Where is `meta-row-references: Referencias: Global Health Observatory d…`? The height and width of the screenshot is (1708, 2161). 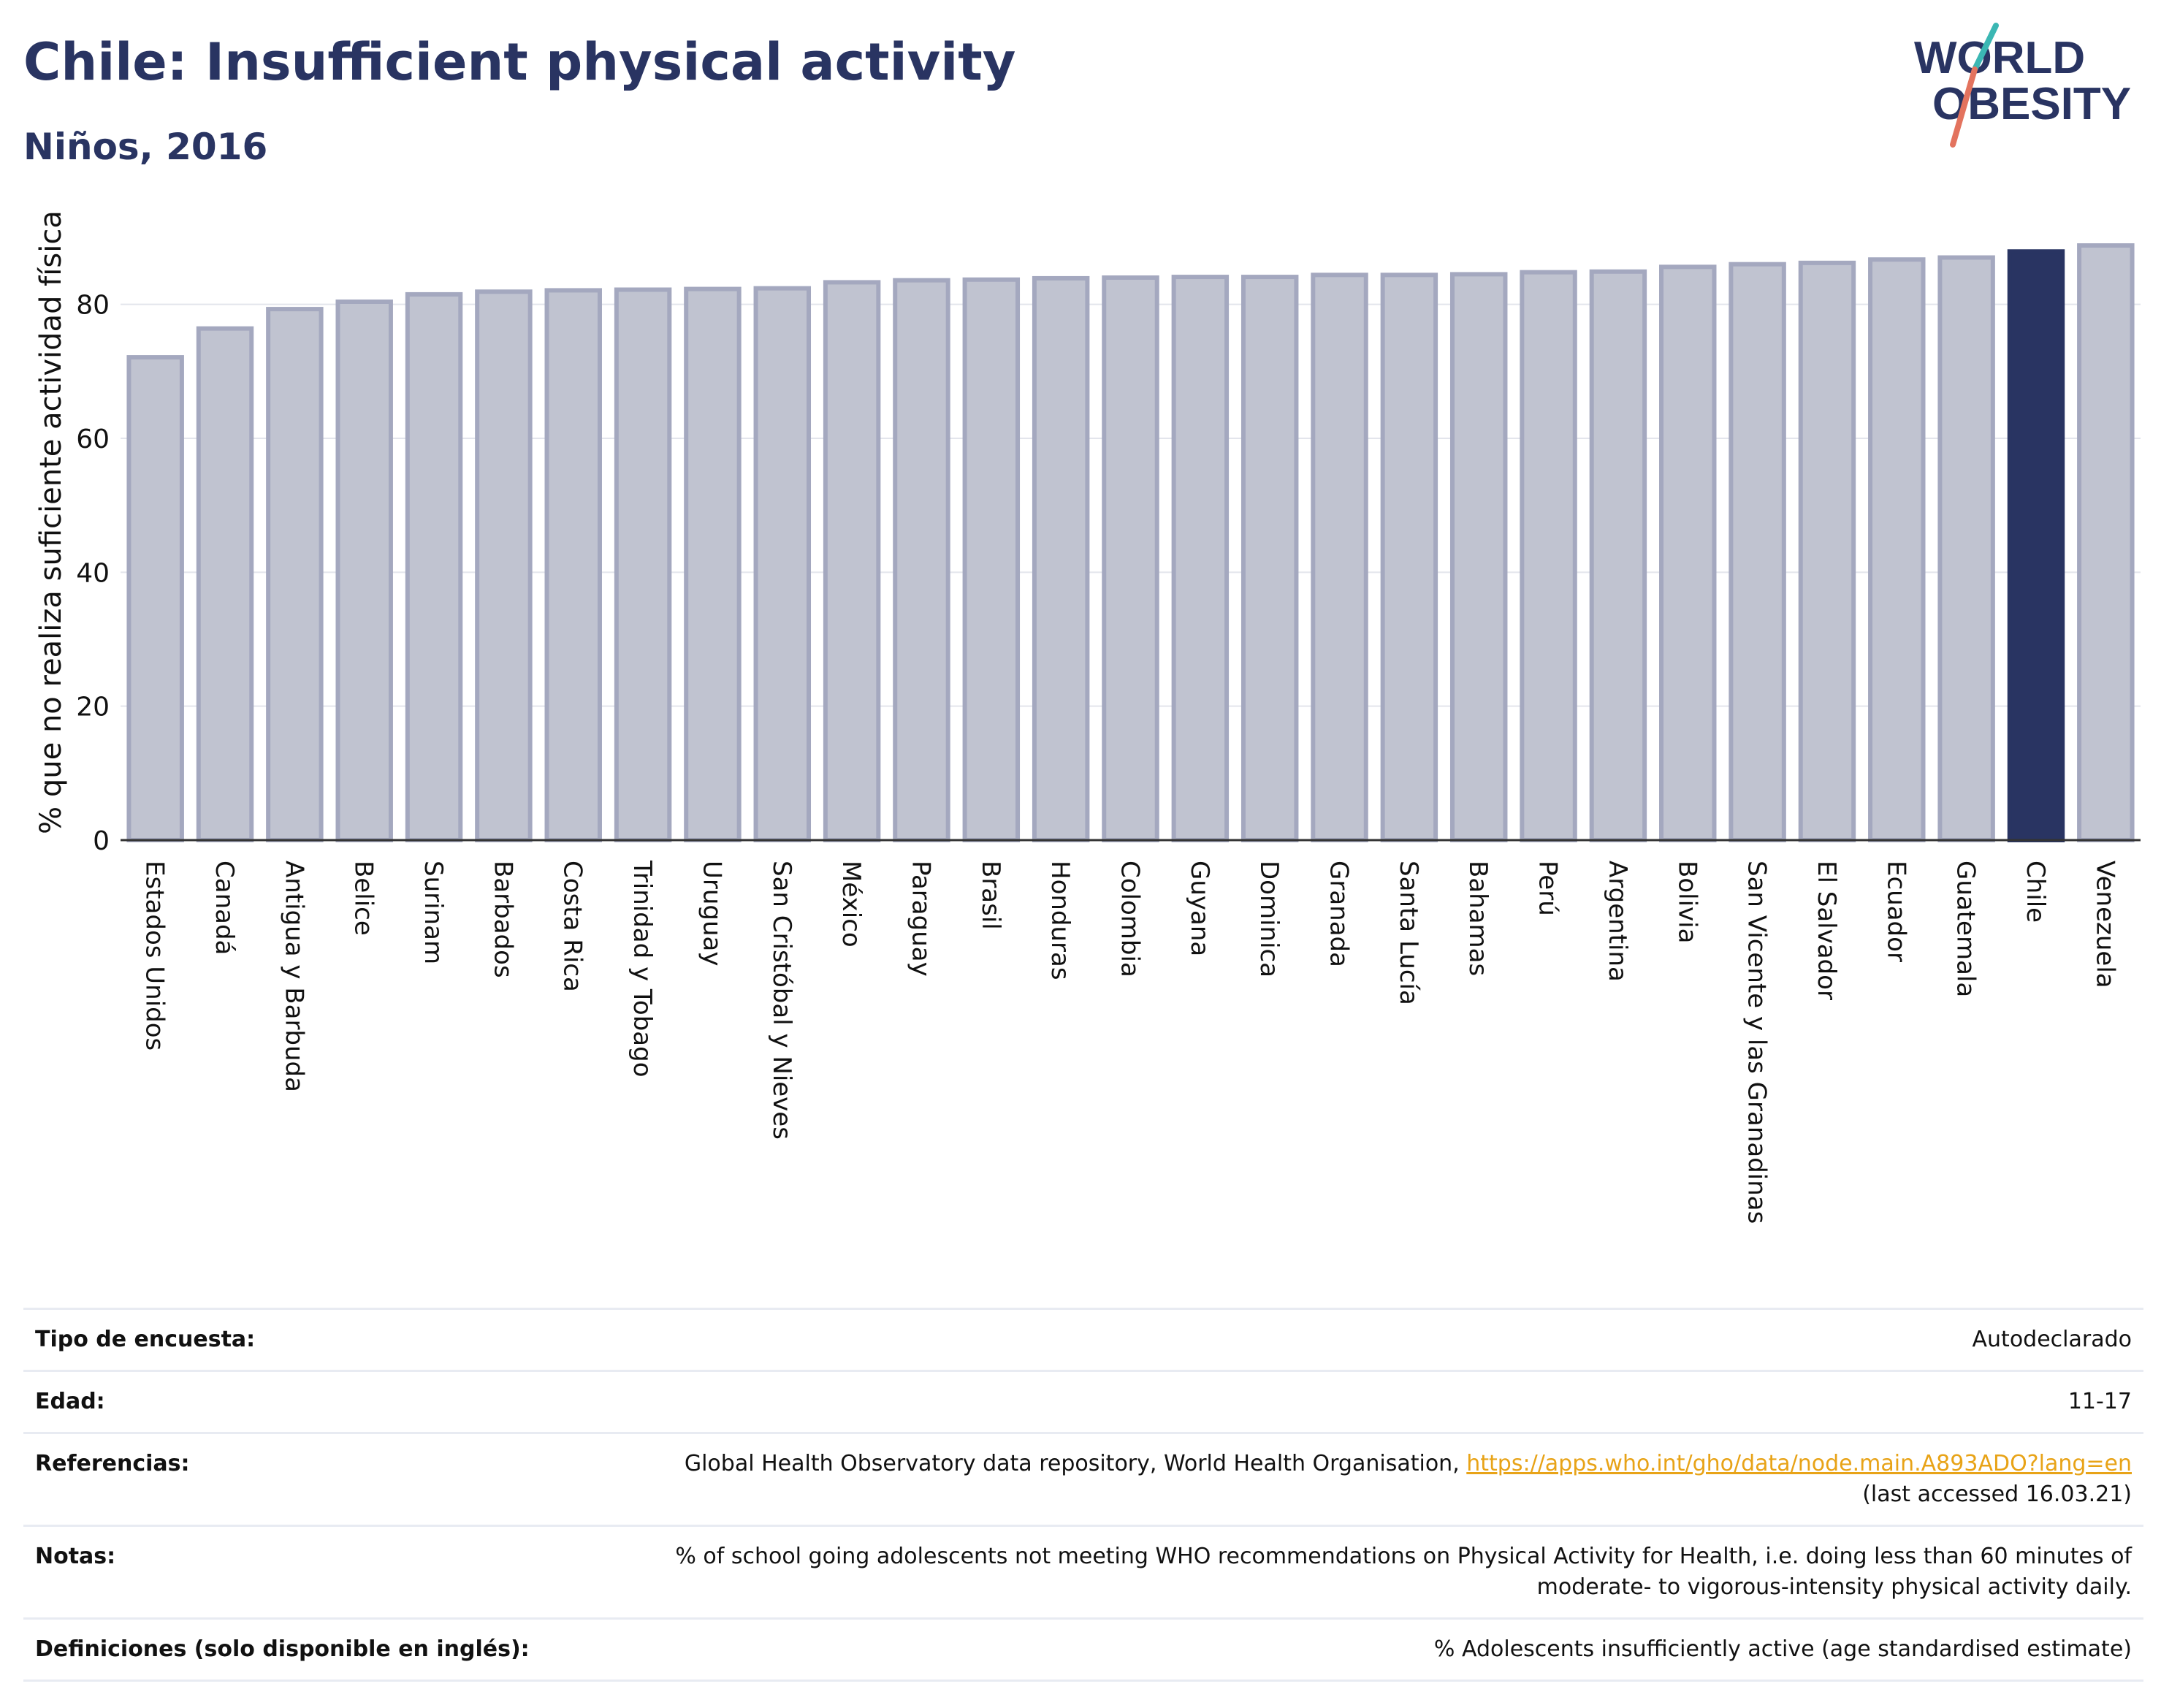
meta-row-references: Referencias: Global Health Observatory d… is located at coordinates (1083, 1479).